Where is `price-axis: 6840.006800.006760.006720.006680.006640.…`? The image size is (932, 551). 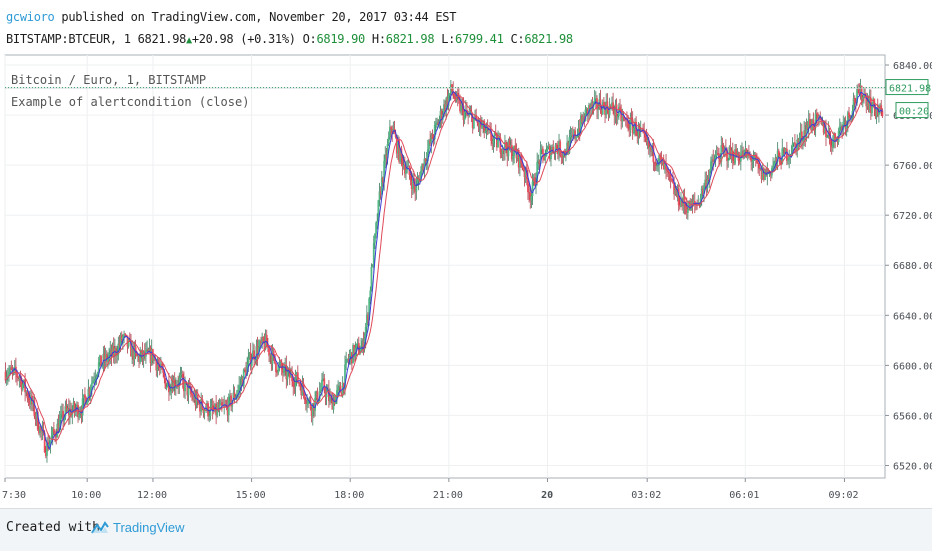 price-axis: 6840.006800.006760.006720.006680.006640.… is located at coordinates (908, 266).